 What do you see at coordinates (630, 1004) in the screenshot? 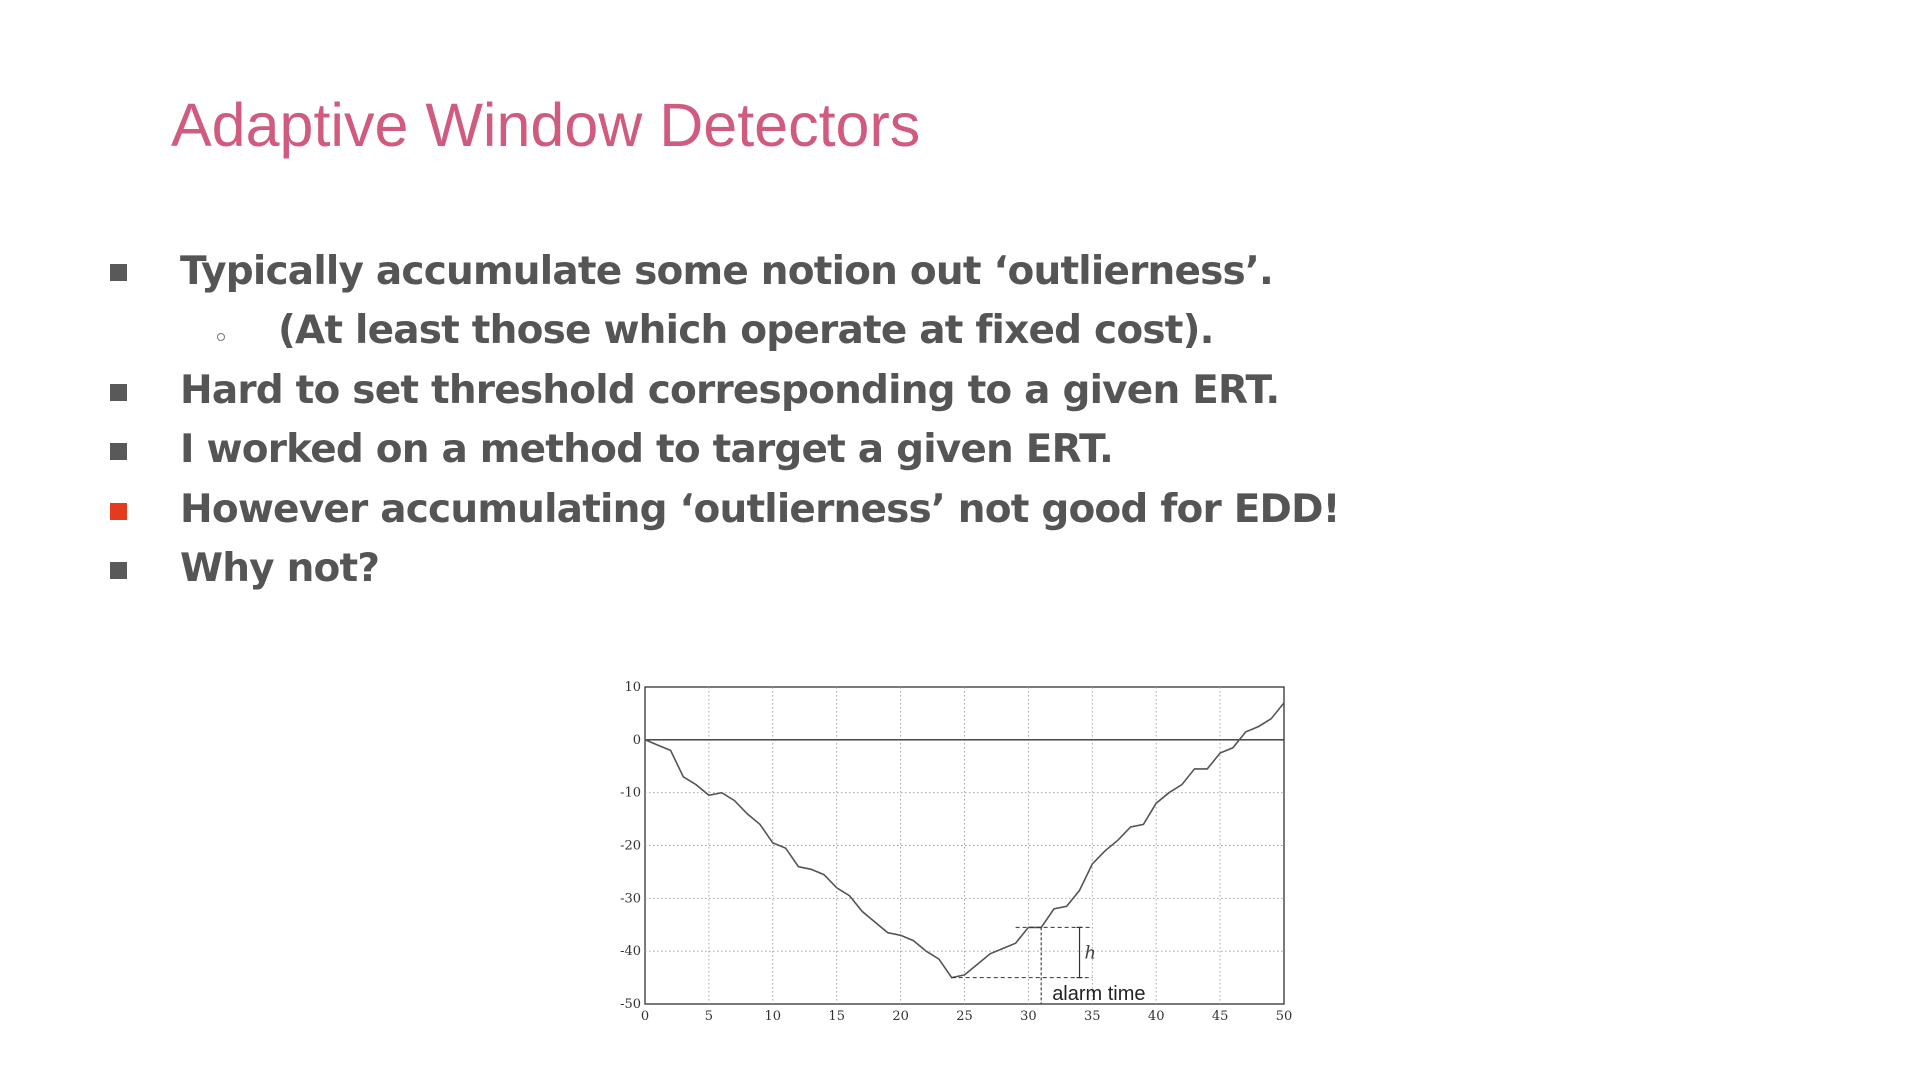
I see `y-tick-label: -50` at bounding box center [630, 1004].